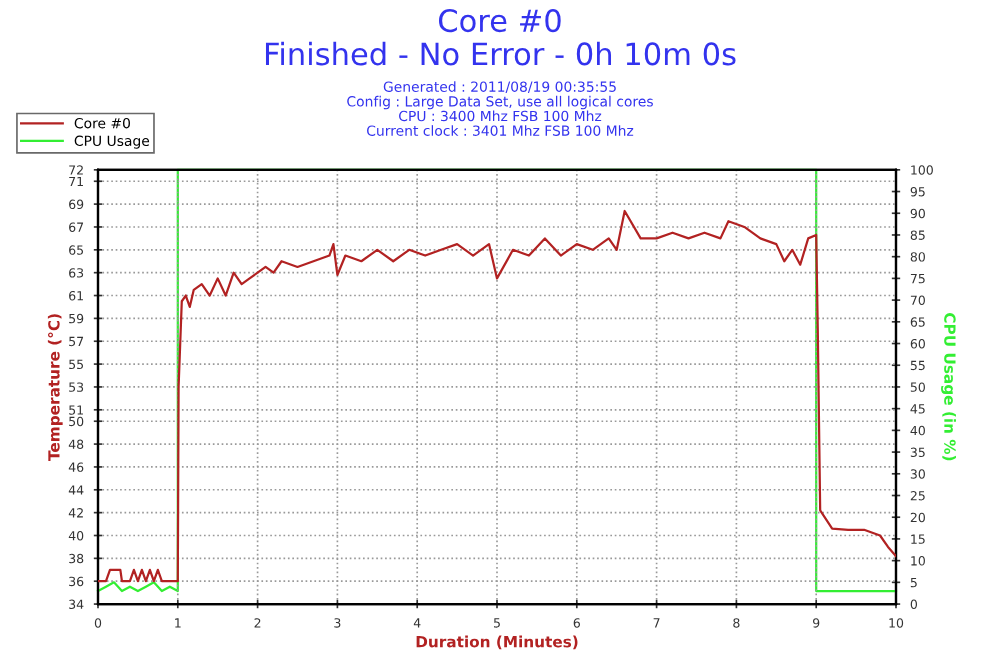  What do you see at coordinates (499, 21) in the screenshot?
I see `chart-title: Core #0` at bounding box center [499, 21].